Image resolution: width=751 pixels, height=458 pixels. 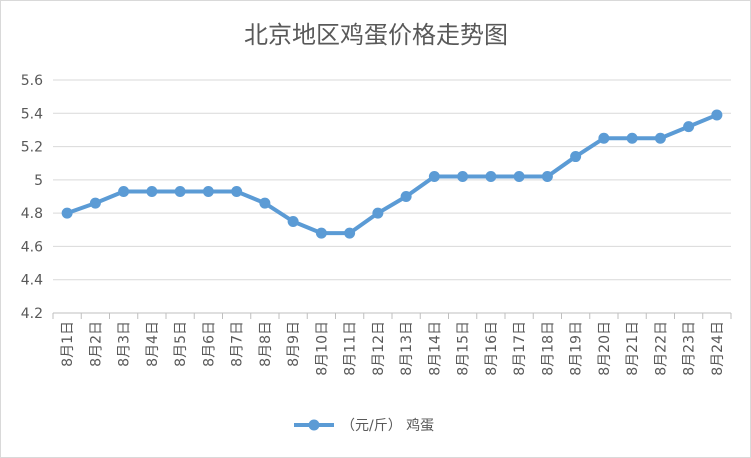 What do you see at coordinates (32, 281) in the screenshot?
I see `y-tick-label: 4.4` at bounding box center [32, 281].